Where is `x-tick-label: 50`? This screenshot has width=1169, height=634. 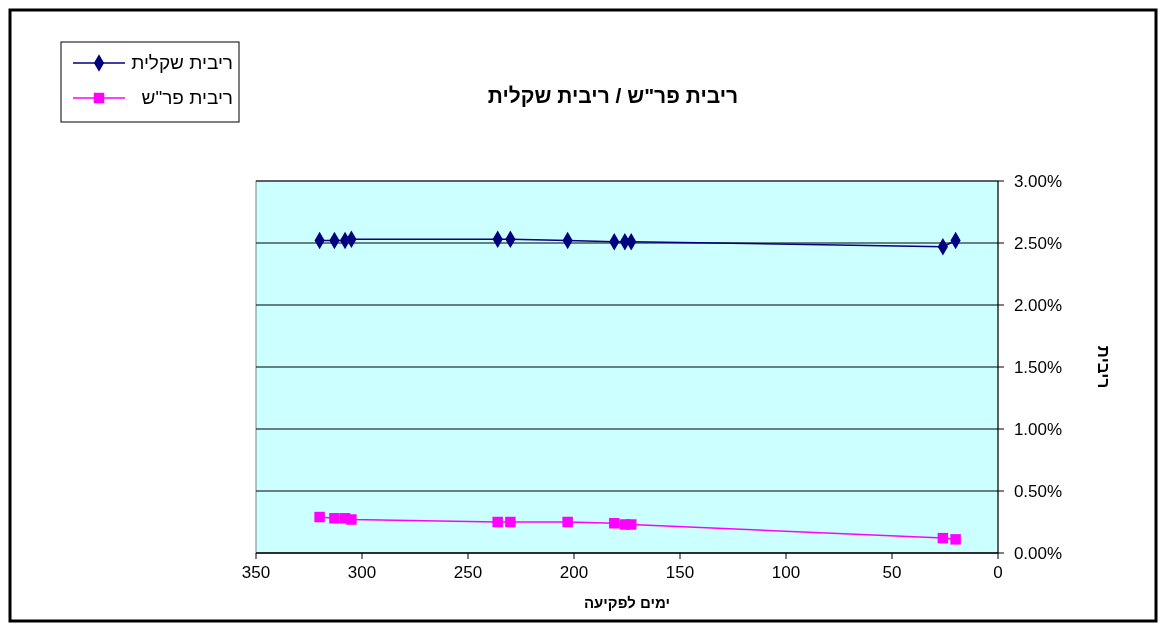
x-tick-label: 50 is located at coordinates (892, 572).